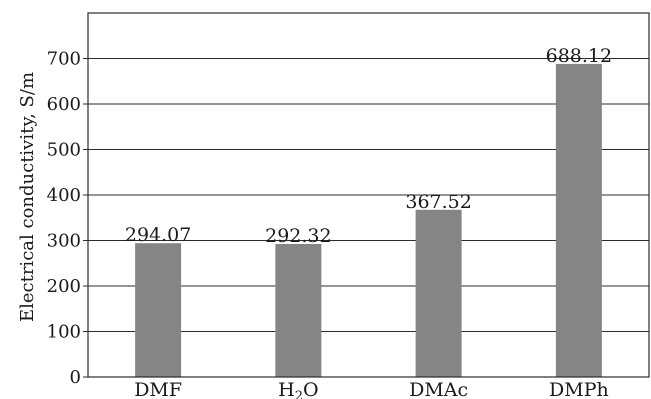 Image resolution: width=651 pixels, height=399 pixels. Describe the element at coordinates (371, 389) in the screenshot. I see `x-axis-categories: DMF H2O DMAc DMPh` at that location.